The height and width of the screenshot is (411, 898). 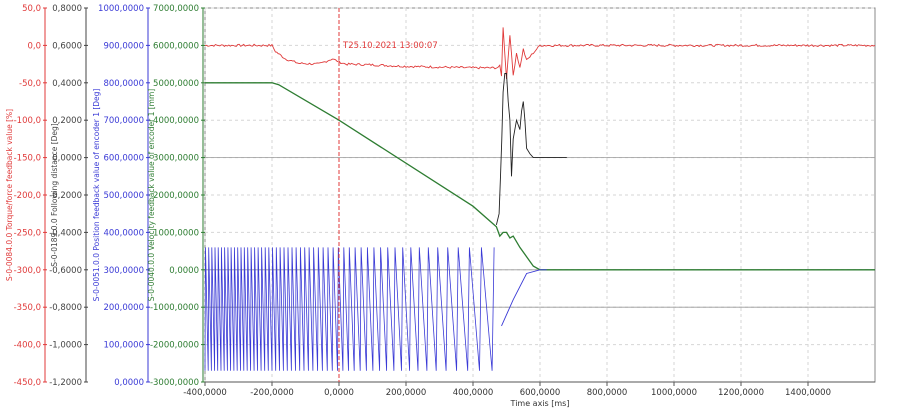 I want to click on y-tick-label: 700,0000, so click(x=123, y=121).